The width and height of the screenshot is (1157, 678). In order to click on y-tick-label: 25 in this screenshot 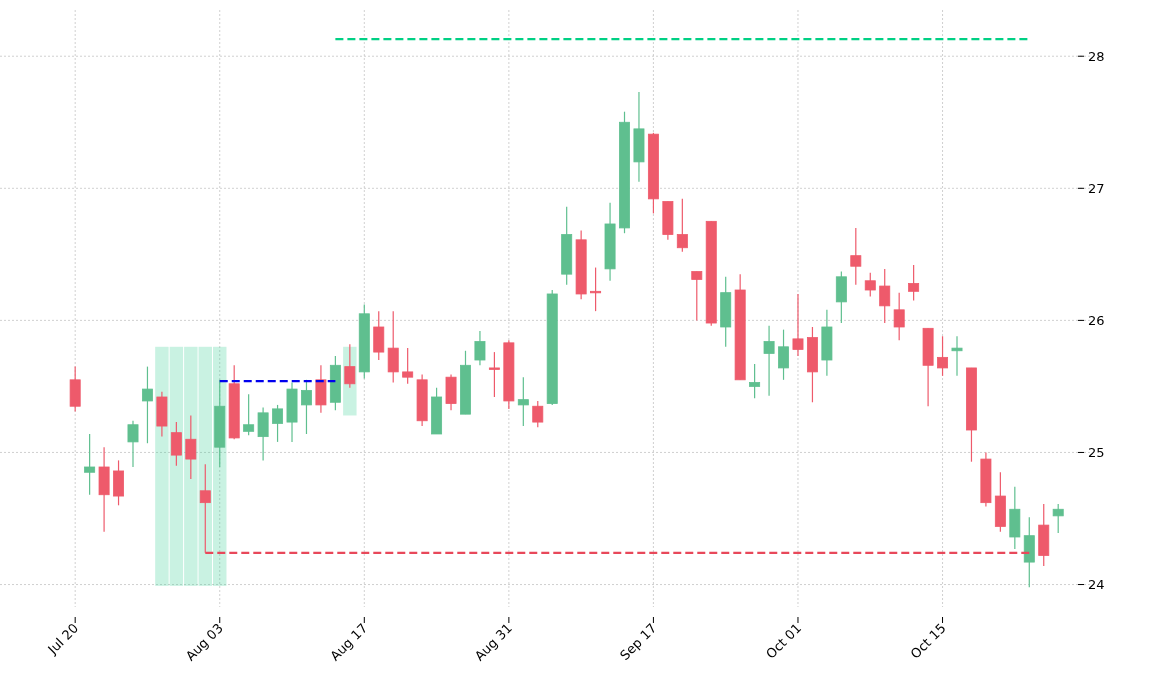, I will do `click(1096, 453)`.